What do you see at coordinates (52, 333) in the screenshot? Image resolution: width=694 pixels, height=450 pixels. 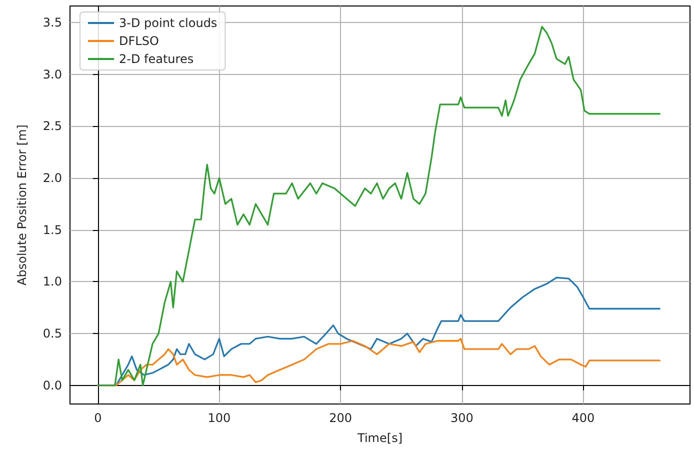 I see `y-tick-label: 0.5` at bounding box center [52, 333].